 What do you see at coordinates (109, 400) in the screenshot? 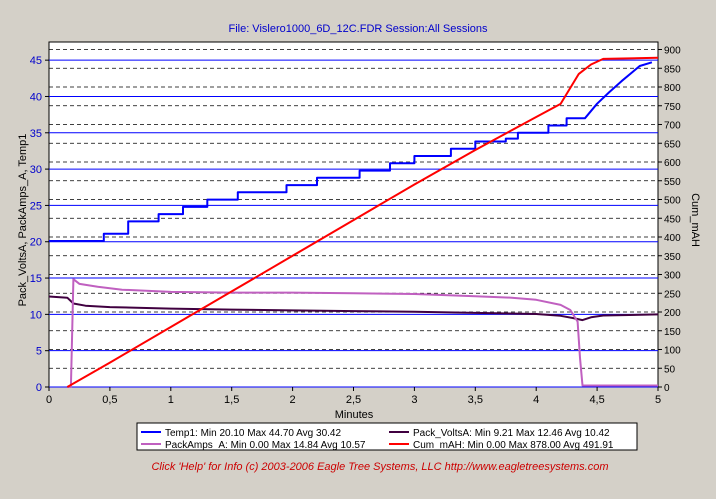
I see `x-tick-label: 0,5` at bounding box center [109, 400].